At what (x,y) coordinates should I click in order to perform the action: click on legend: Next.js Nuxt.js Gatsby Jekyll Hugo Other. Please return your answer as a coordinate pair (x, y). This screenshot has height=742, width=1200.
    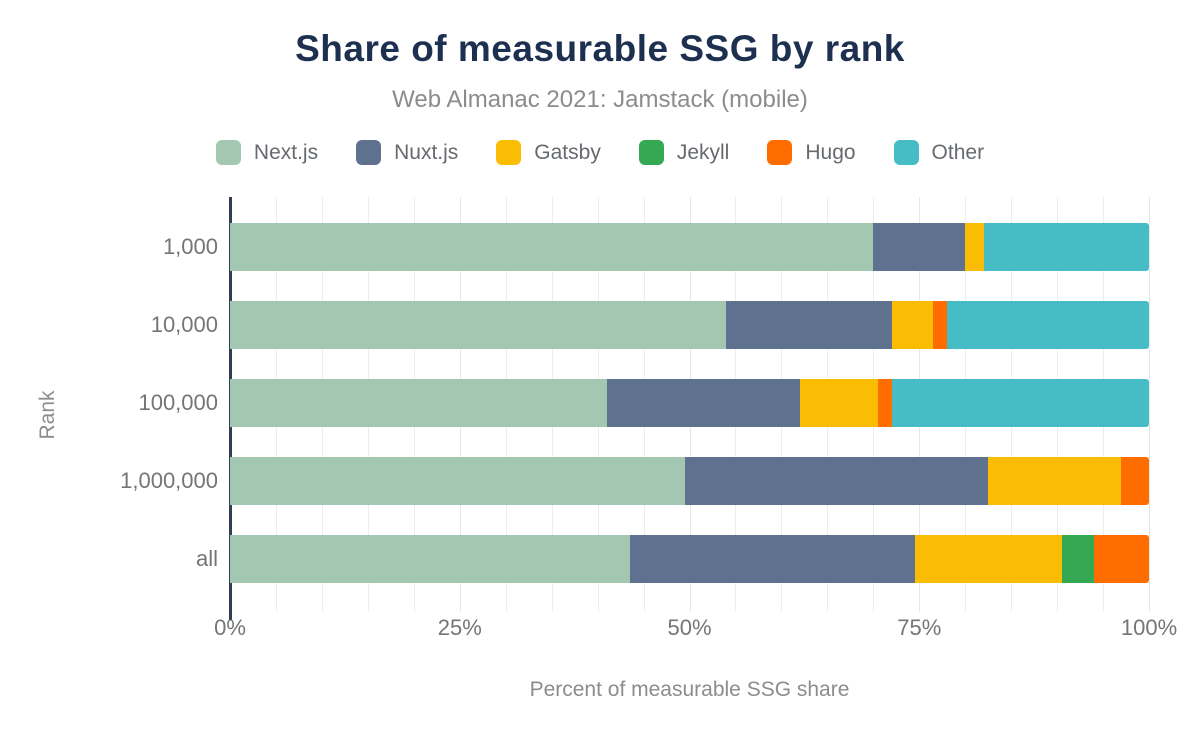
    Looking at the image, I should click on (600, 152).